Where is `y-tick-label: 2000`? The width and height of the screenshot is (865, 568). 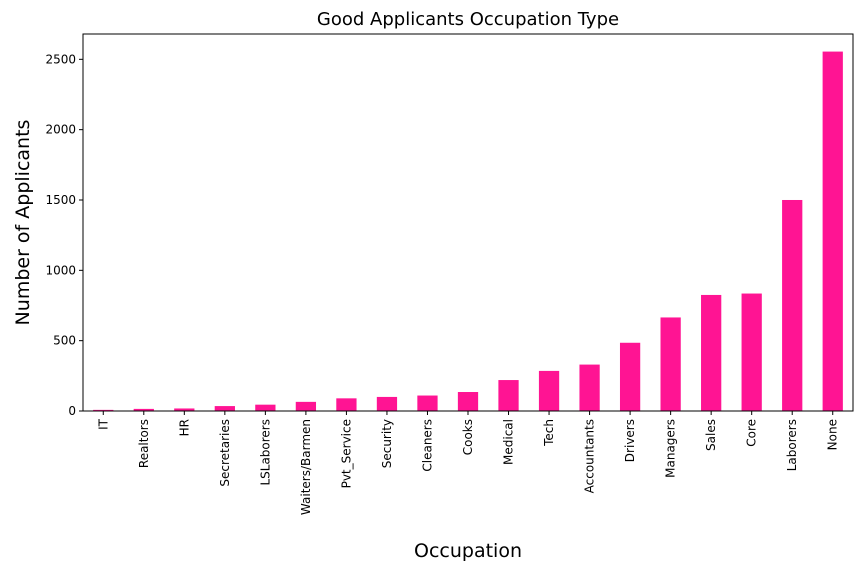 y-tick-label: 2000 is located at coordinates (60, 130).